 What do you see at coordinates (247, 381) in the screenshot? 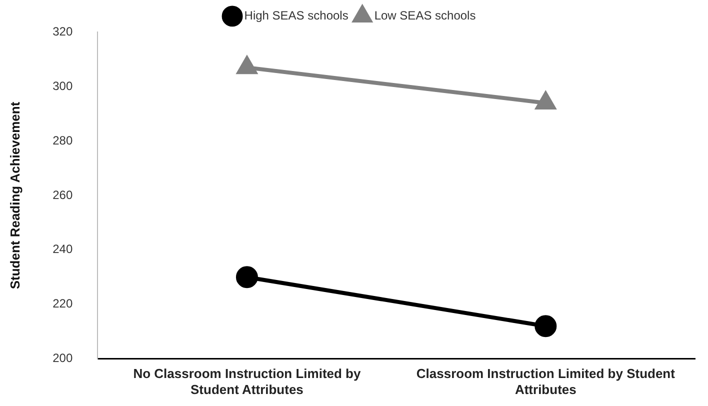
I see `x-tick-label: No Classroom Instruction Limited by Student Attributes` at bounding box center [247, 381].